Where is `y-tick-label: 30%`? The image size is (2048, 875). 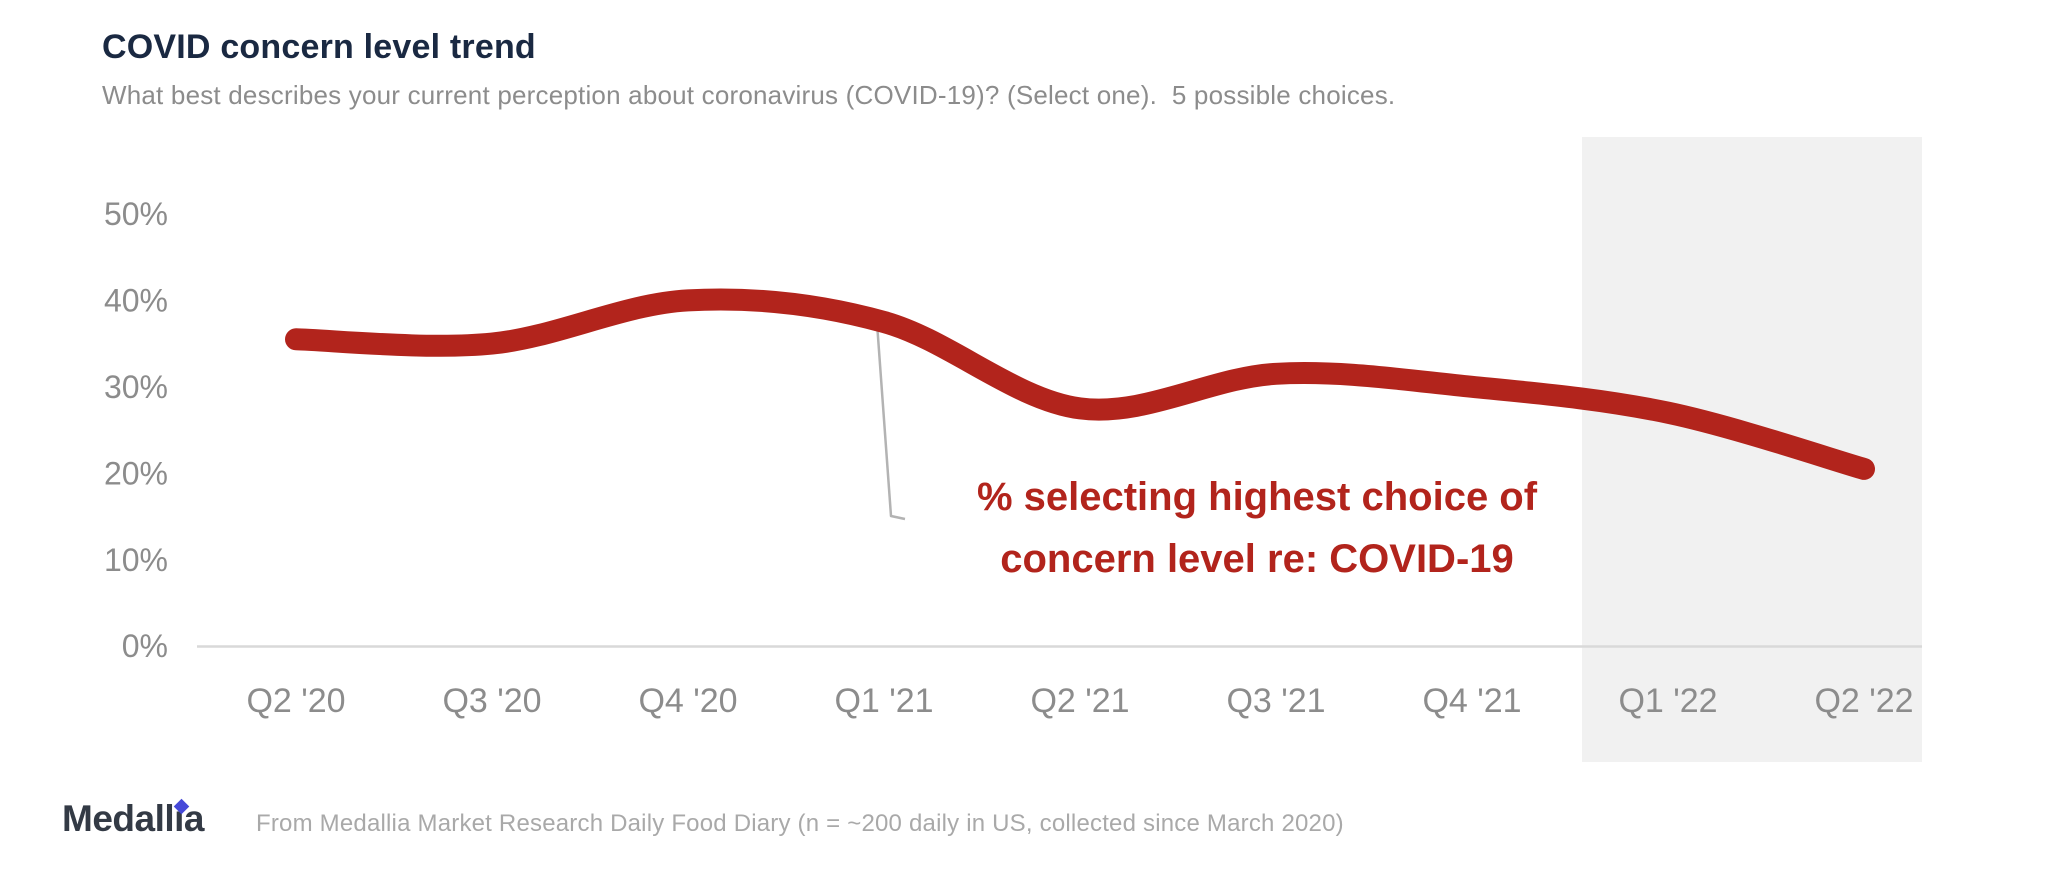 y-tick-label: 30% is located at coordinates (136, 387).